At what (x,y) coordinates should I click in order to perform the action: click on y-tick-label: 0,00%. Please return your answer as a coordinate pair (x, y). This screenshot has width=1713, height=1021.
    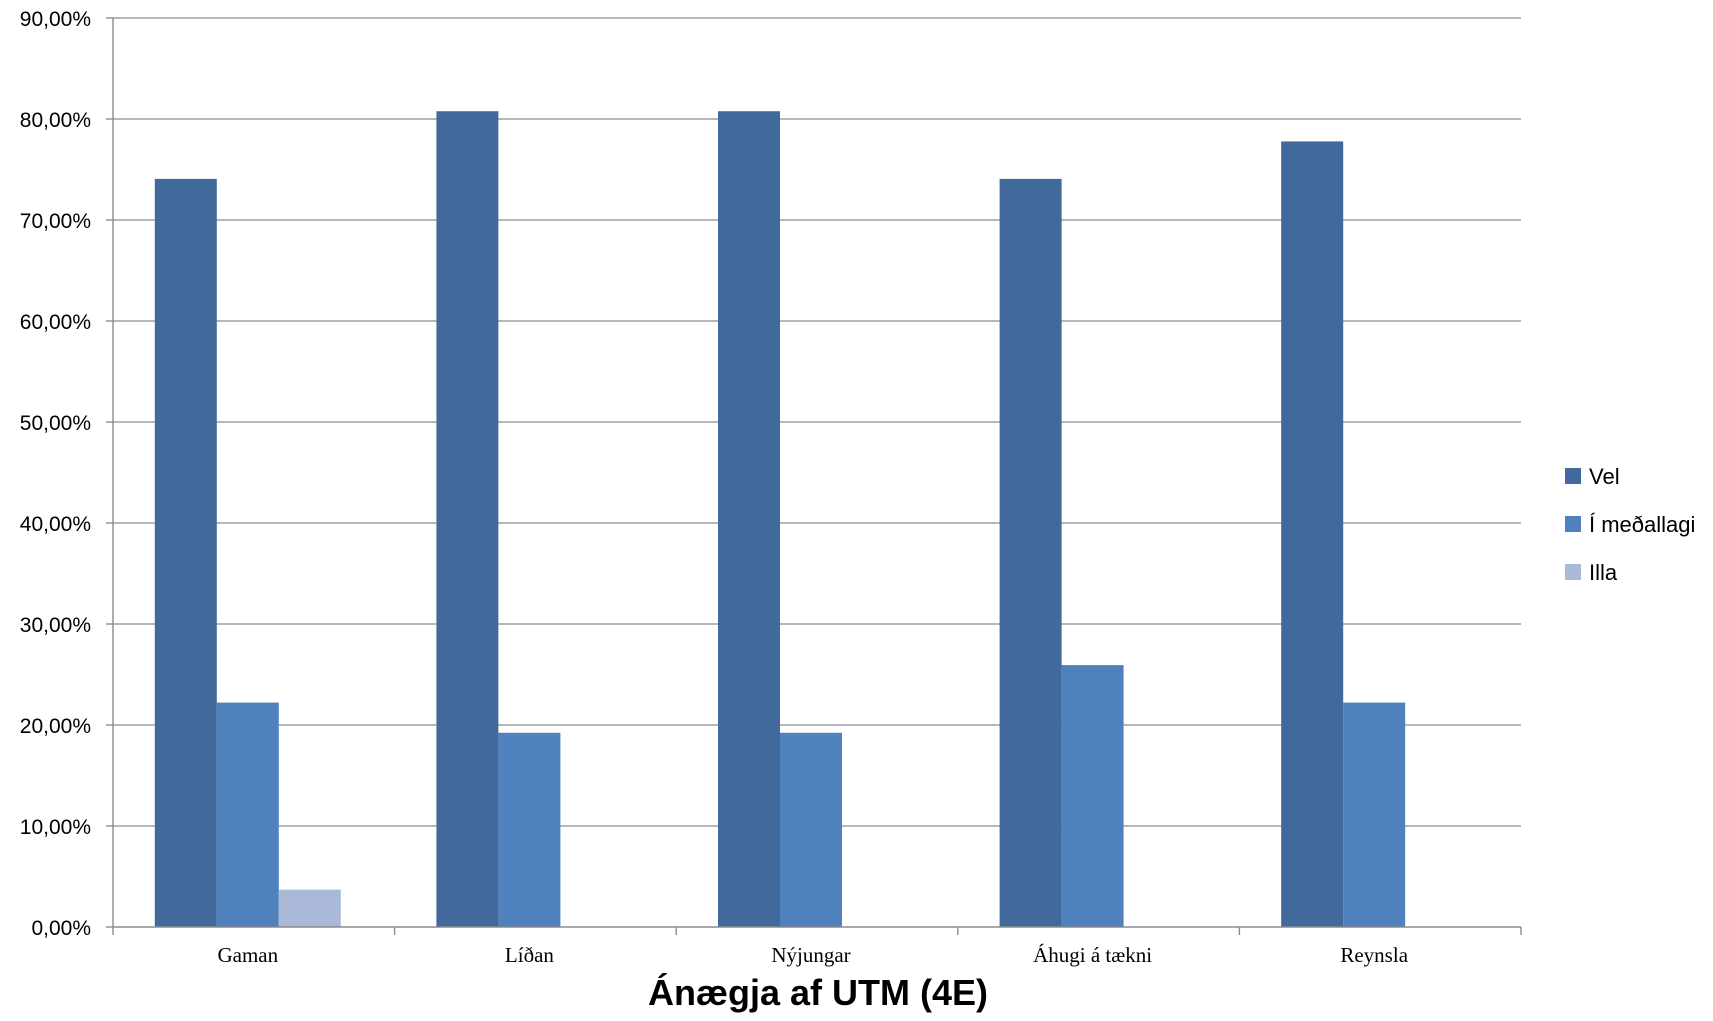
    Looking at the image, I should click on (61, 928).